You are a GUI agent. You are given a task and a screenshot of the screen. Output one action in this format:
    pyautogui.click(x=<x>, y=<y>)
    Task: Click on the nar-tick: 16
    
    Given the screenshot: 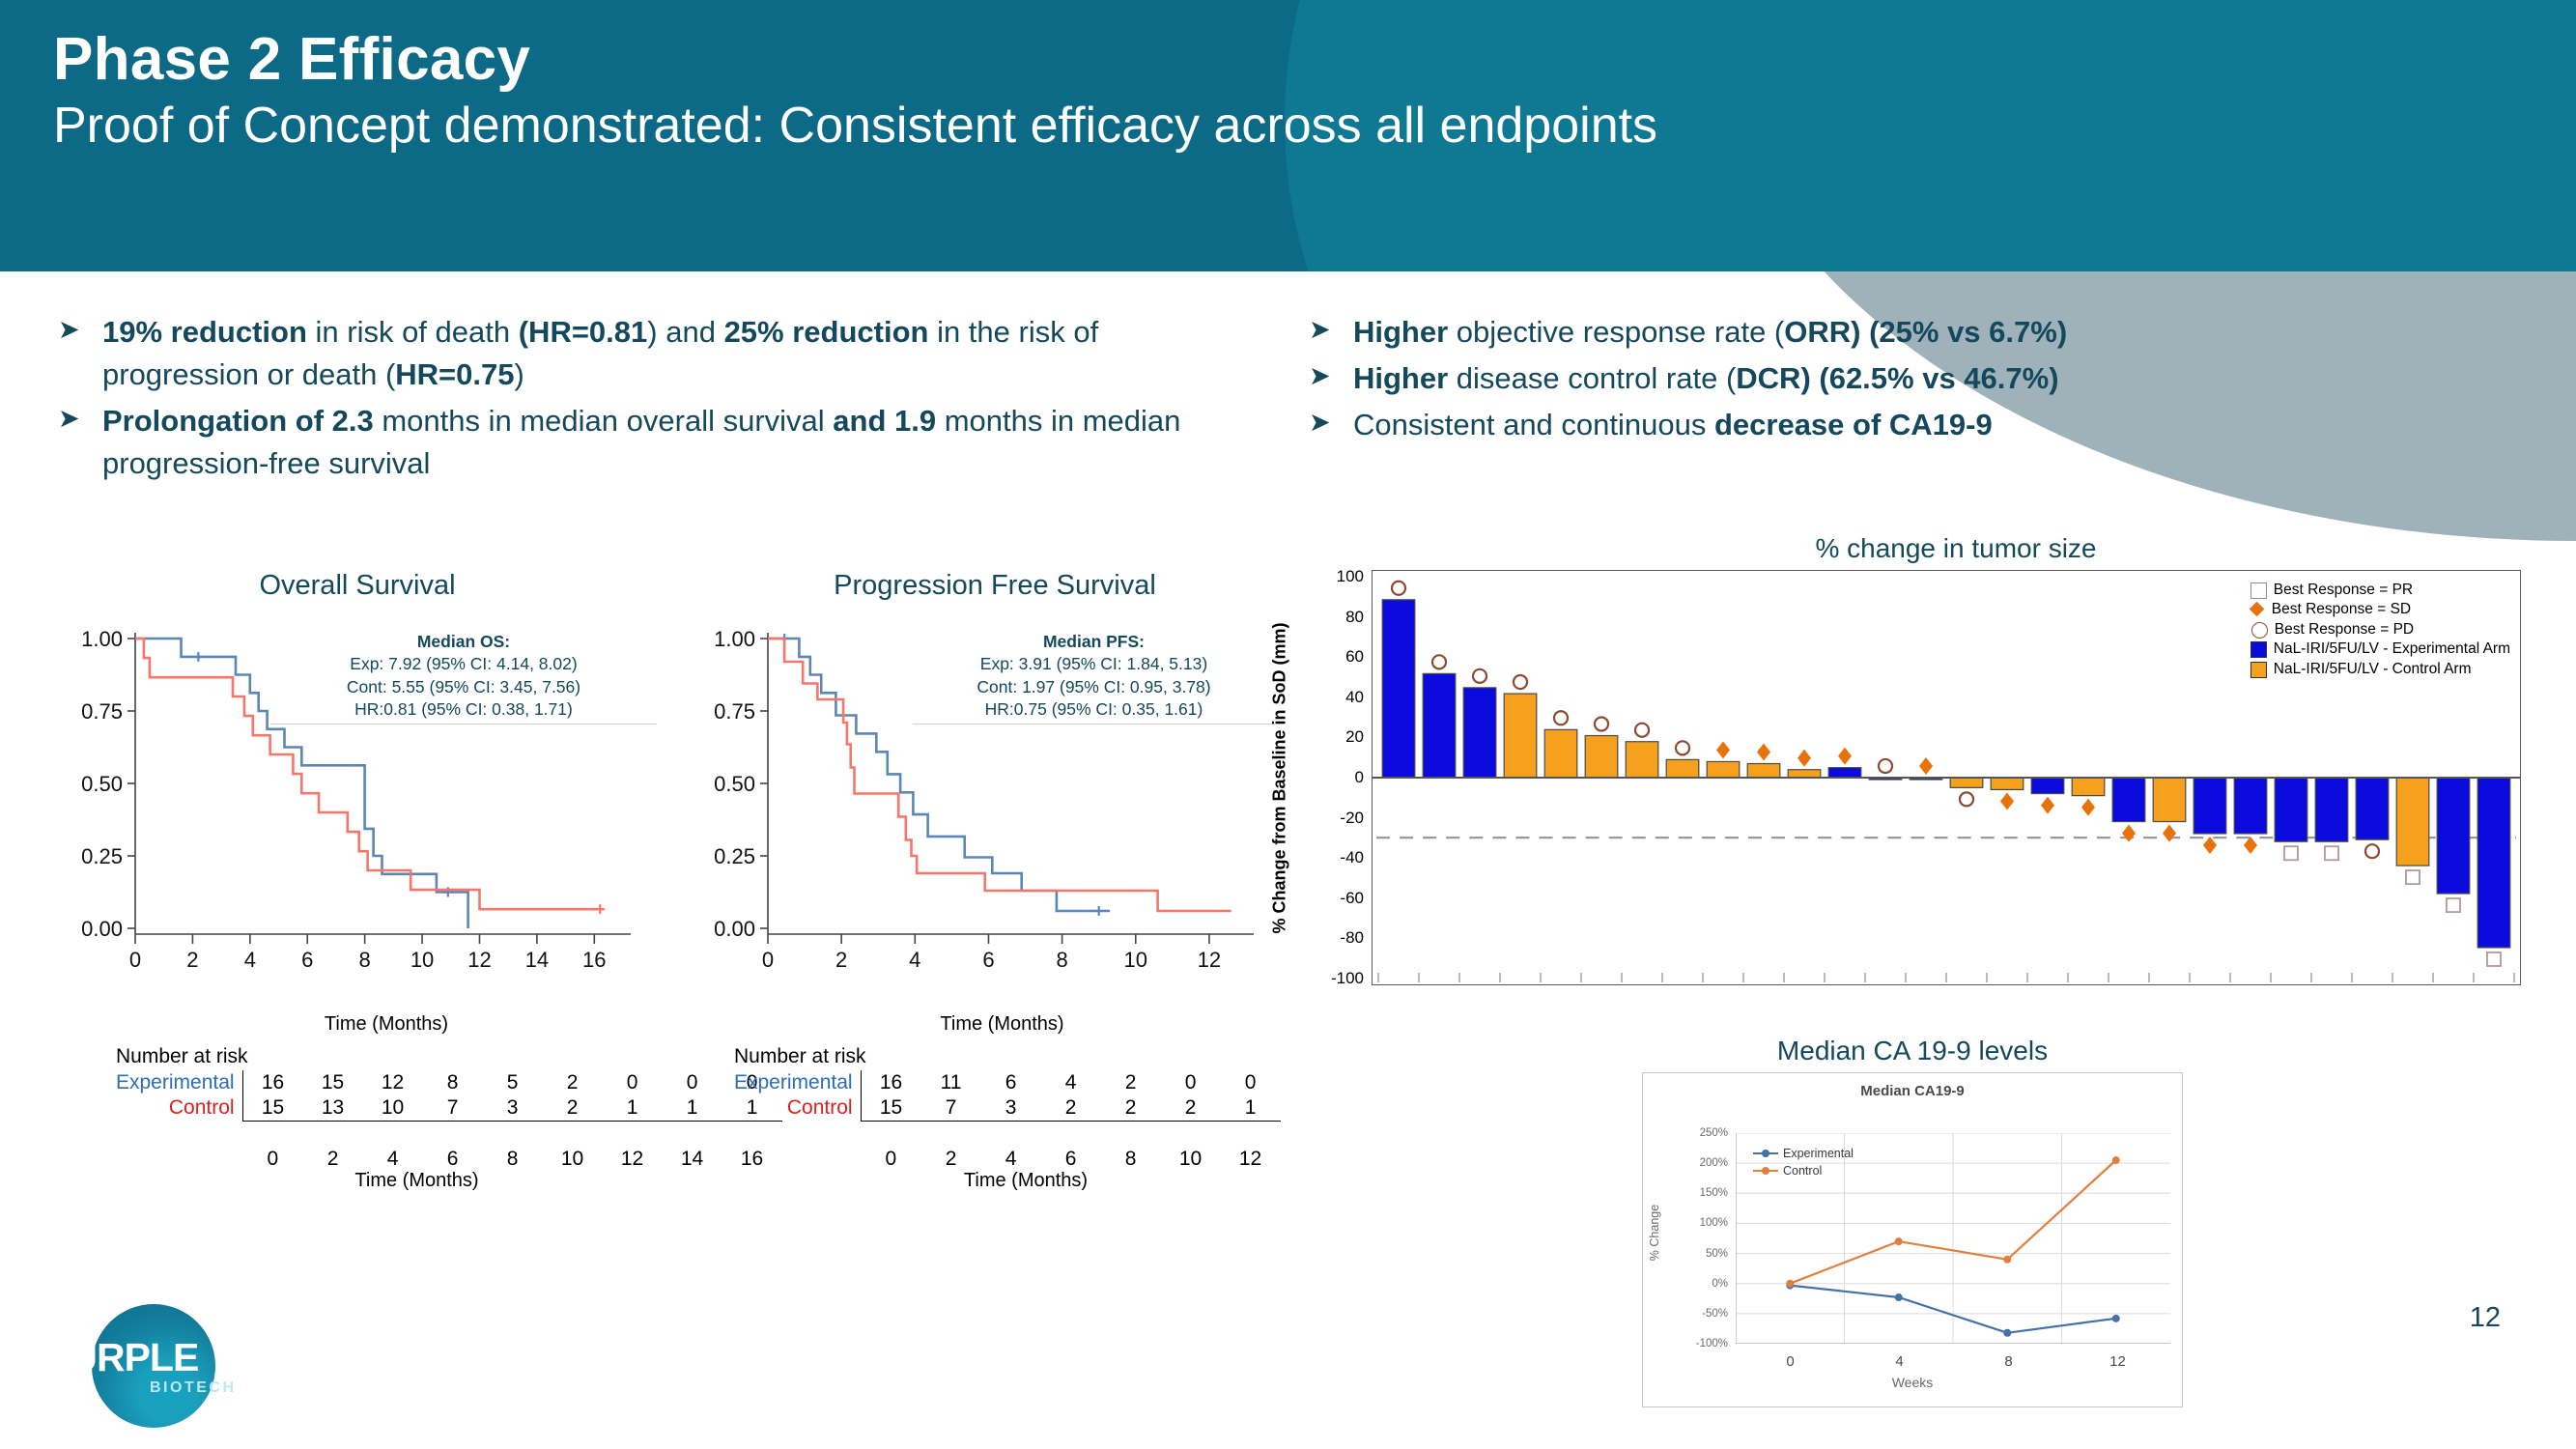 What is the action you would take?
    pyautogui.click(x=752, y=1159)
    